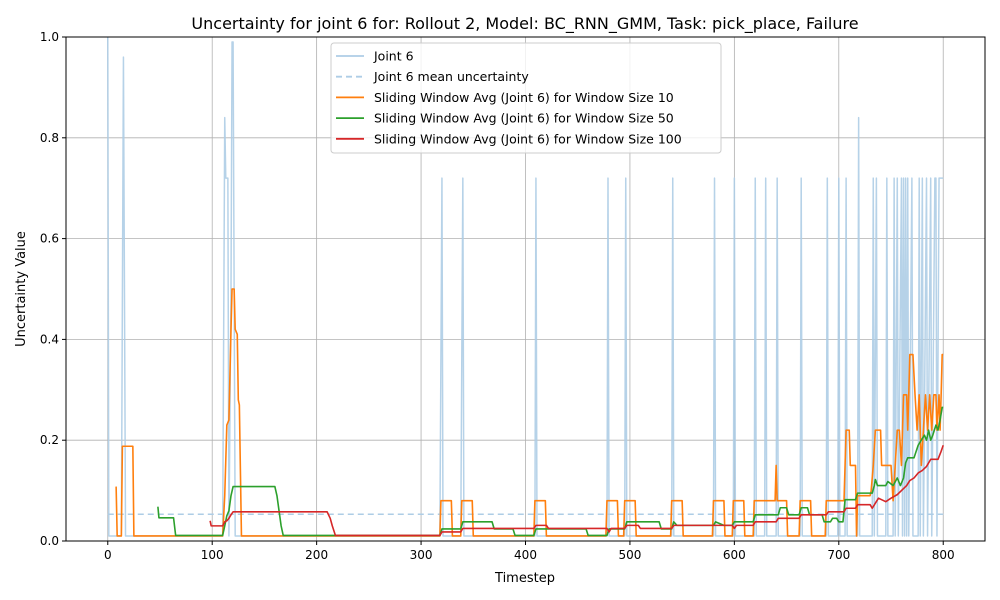 The image size is (1000, 600). I want to click on legend-label: Joint 6 mean uncertainty, so click(451, 76).